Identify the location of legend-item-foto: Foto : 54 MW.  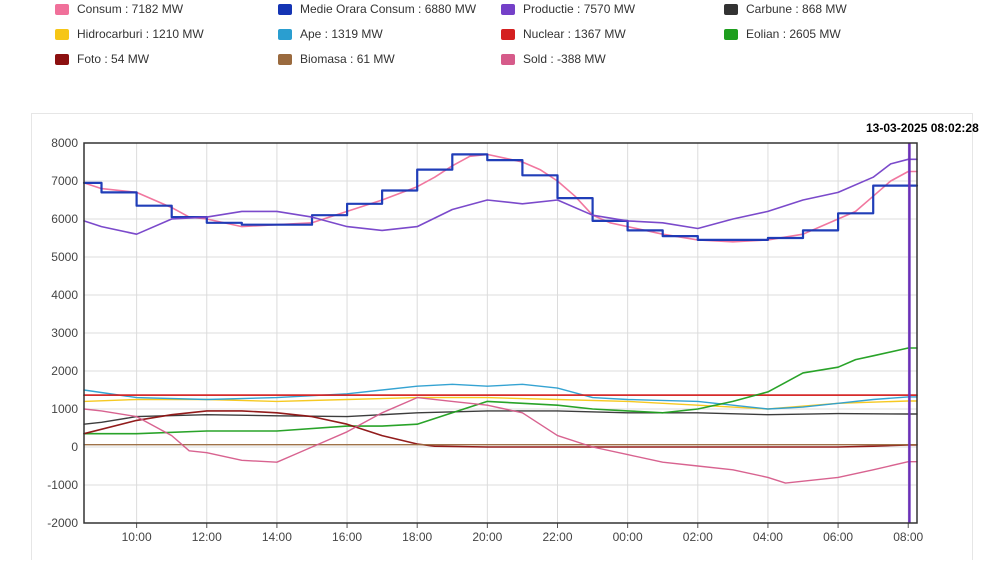
(102, 59).